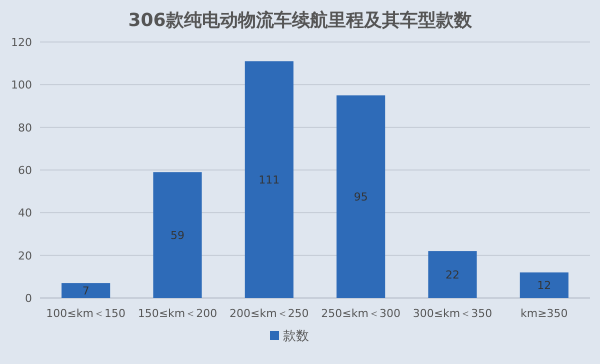 The height and width of the screenshot is (364, 600). I want to click on x-tick-label: km≥350, so click(544, 313).